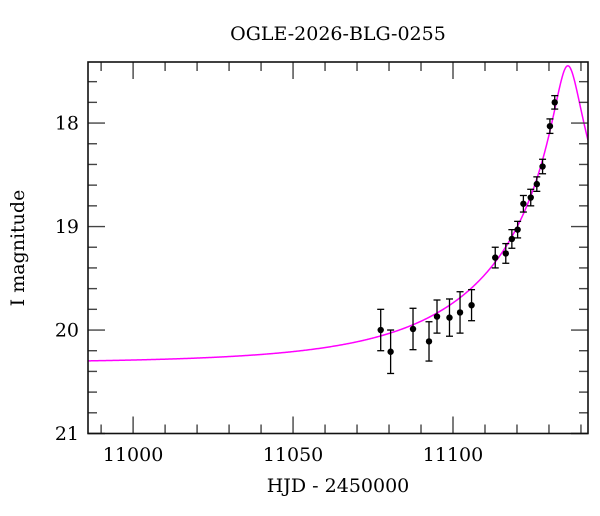 This screenshot has width=600, height=516. I want to click on y-tick-label: 20, so click(67, 331).